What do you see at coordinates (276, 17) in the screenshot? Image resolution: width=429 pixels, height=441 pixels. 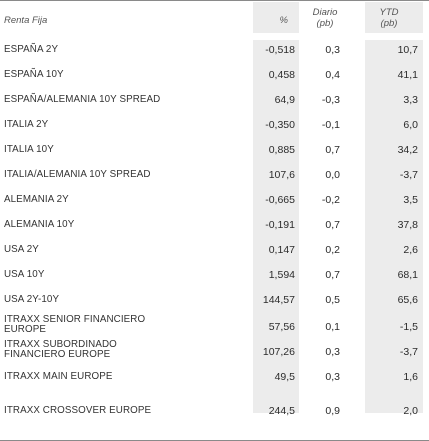 I see `header-value-shade` at bounding box center [276, 17].